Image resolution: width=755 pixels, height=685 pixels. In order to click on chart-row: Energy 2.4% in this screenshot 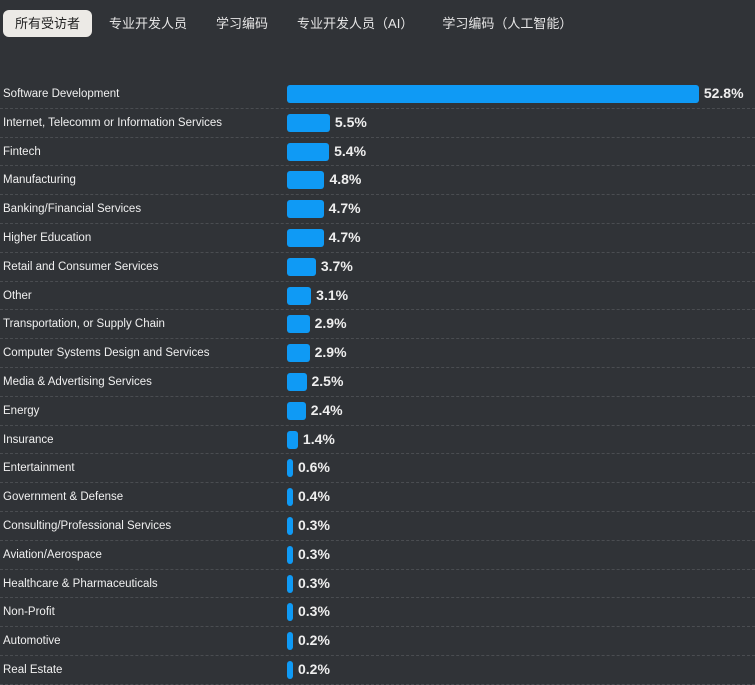, I will do `click(377, 411)`.